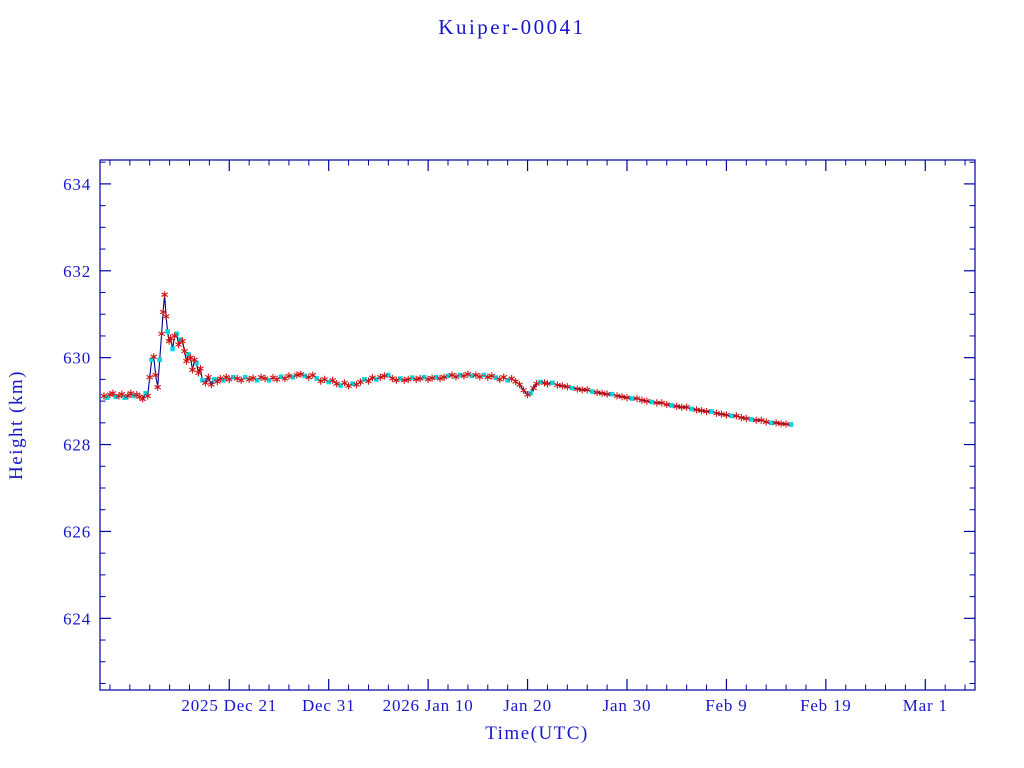  What do you see at coordinates (826, 705) in the screenshot?
I see `x-tick-label: Feb 19` at bounding box center [826, 705].